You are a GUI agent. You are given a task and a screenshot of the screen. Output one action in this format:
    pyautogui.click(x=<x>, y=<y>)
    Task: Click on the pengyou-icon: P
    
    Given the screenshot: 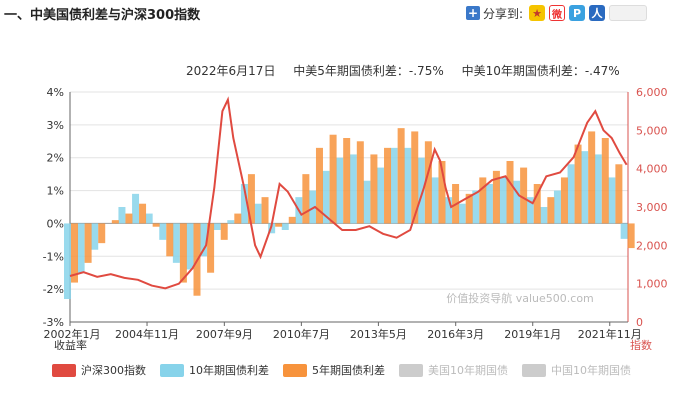 What is the action you would take?
    pyautogui.click(x=577, y=13)
    